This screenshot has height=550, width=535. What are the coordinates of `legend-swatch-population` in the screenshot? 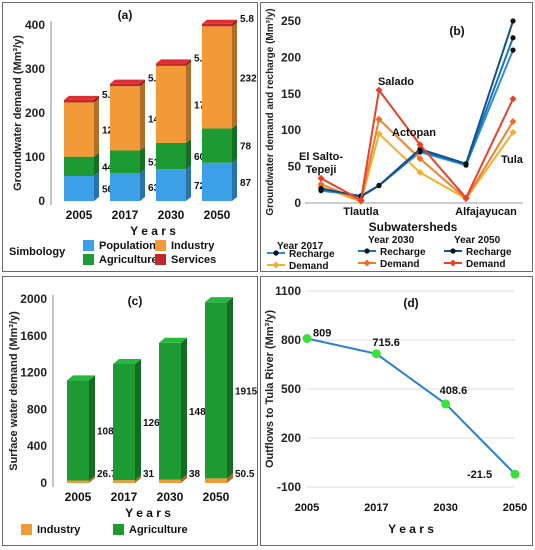 It's located at (88, 245).